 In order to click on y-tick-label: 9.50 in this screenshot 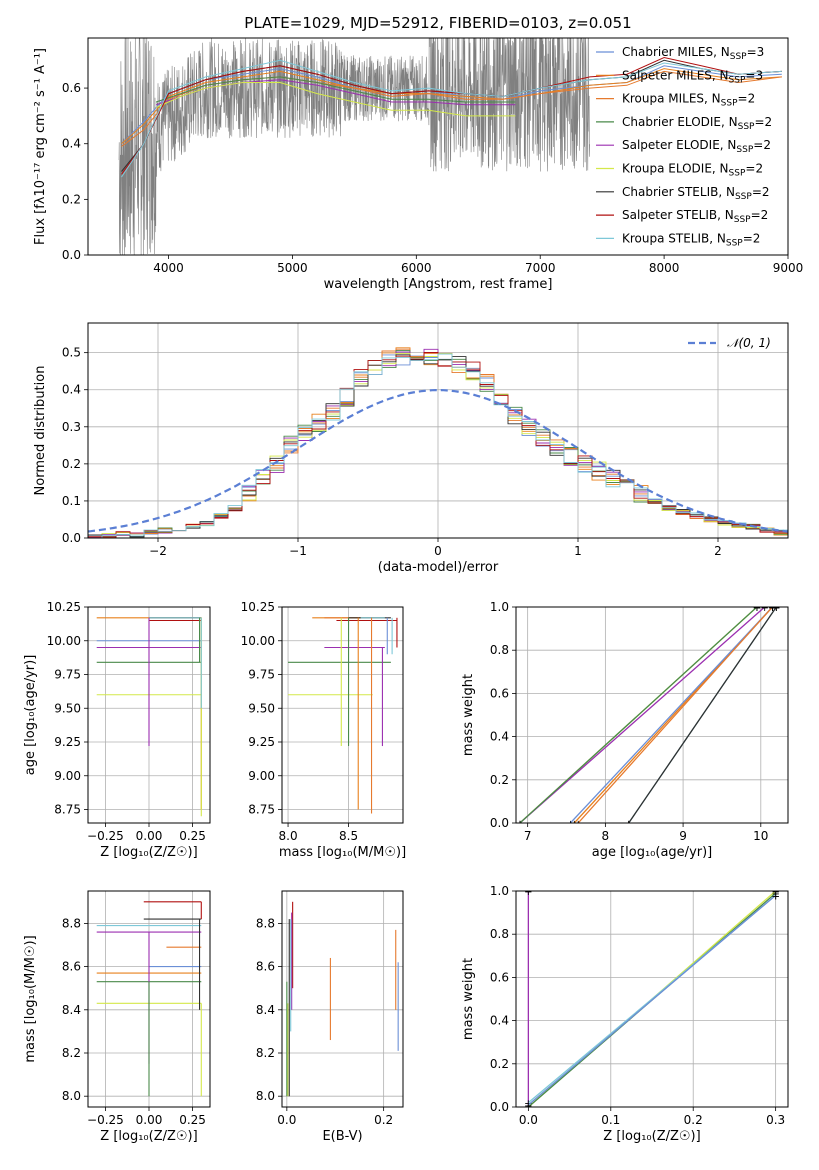, I will do `click(67, 708)`.